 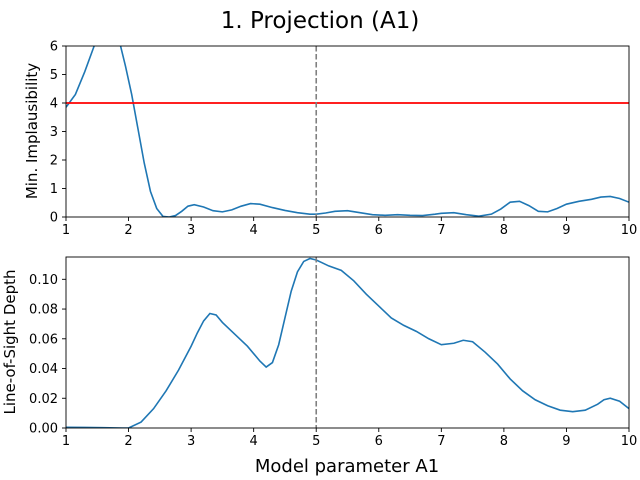 What do you see at coordinates (128, 441) in the screenshot?
I see `bottom-x-tick-label: 2` at bounding box center [128, 441].